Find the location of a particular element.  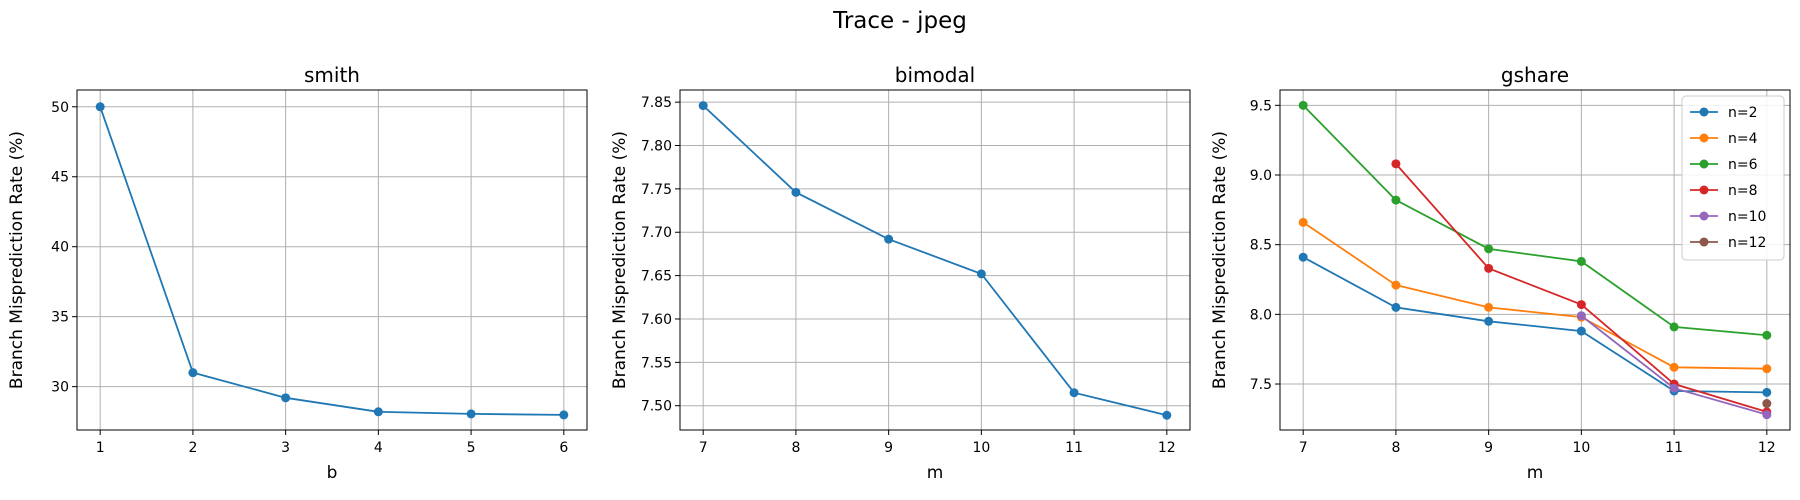

y-tick-label: 8.5 is located at coordinates (1261, 246).